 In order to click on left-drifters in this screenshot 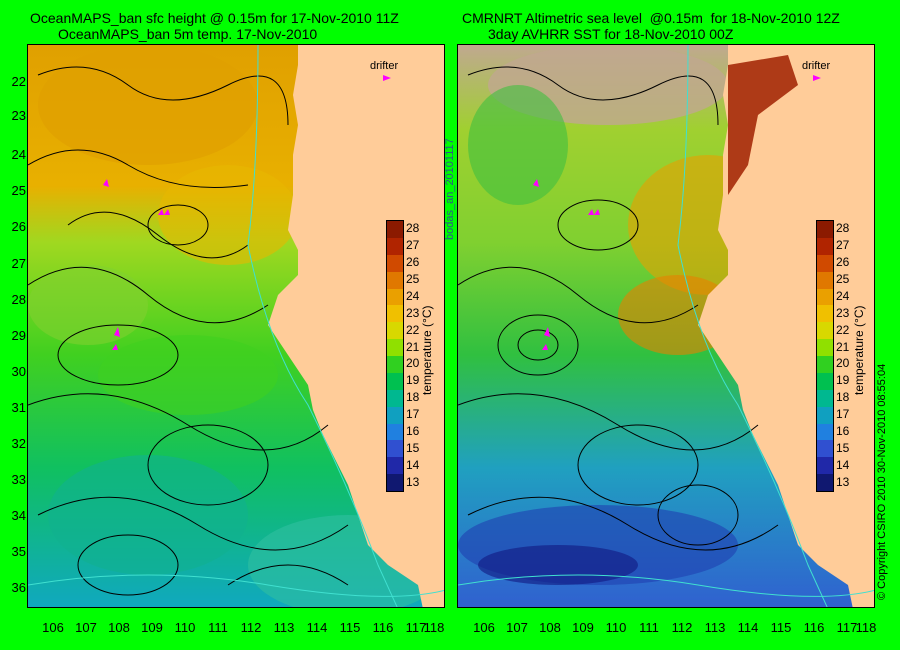, I will do `click(247, 212)`.